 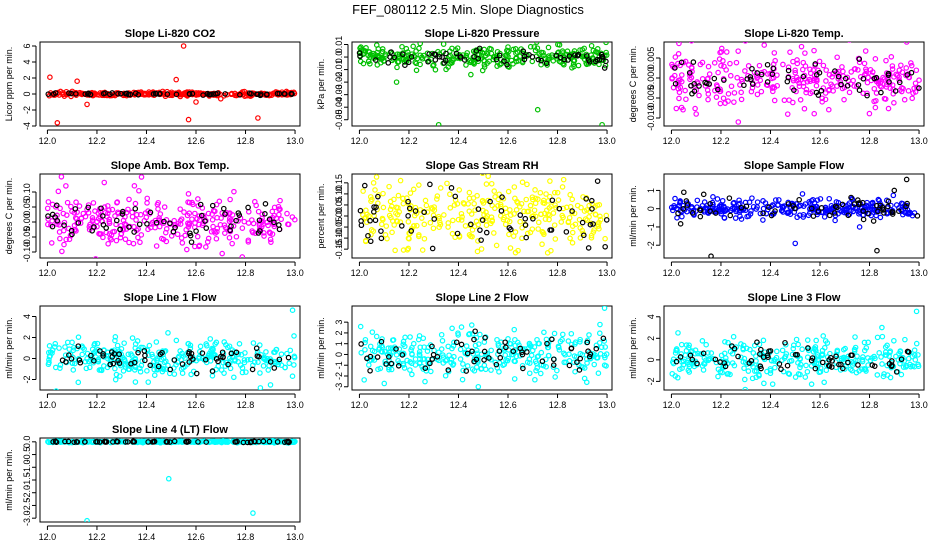 I want to click on y-tick-label: -0.010, so click(x=651, y=118).